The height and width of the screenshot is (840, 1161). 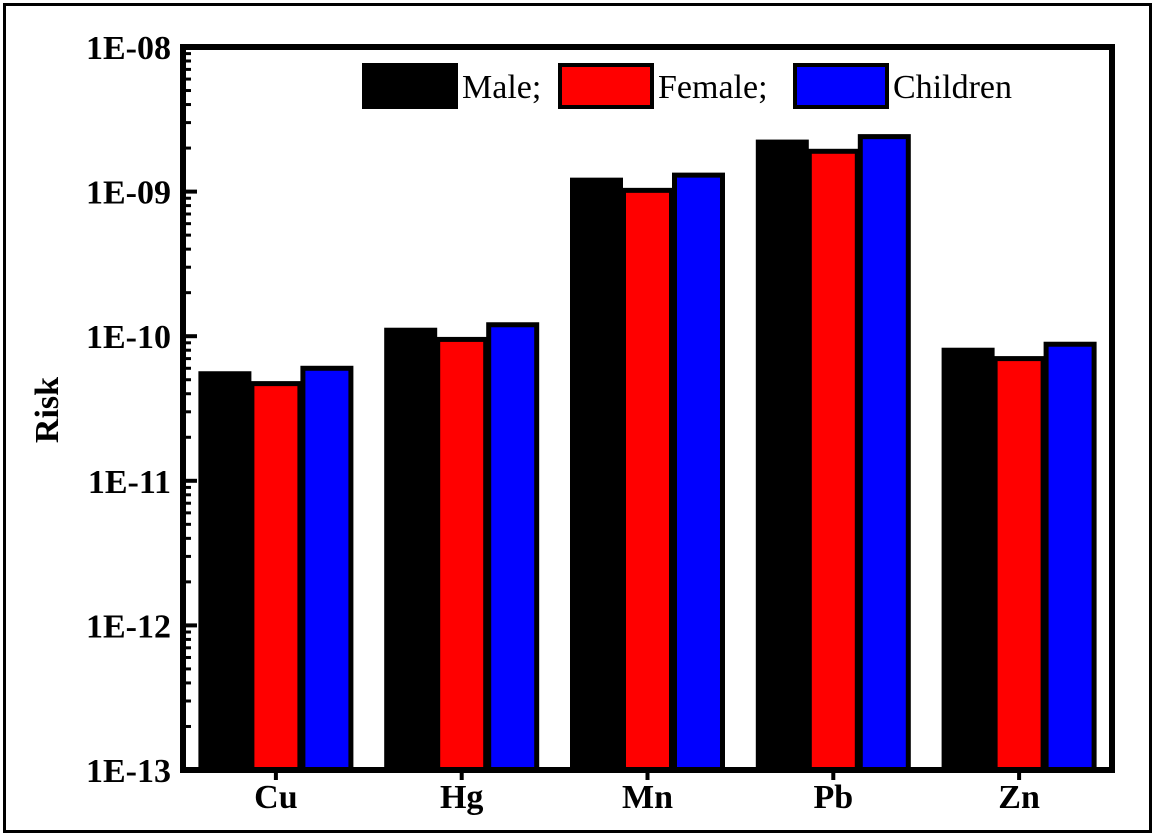 What do you see at coordinates (833, 460) in the screenshot?
I see `bar-pb-female` at bounding box center [833, 460].